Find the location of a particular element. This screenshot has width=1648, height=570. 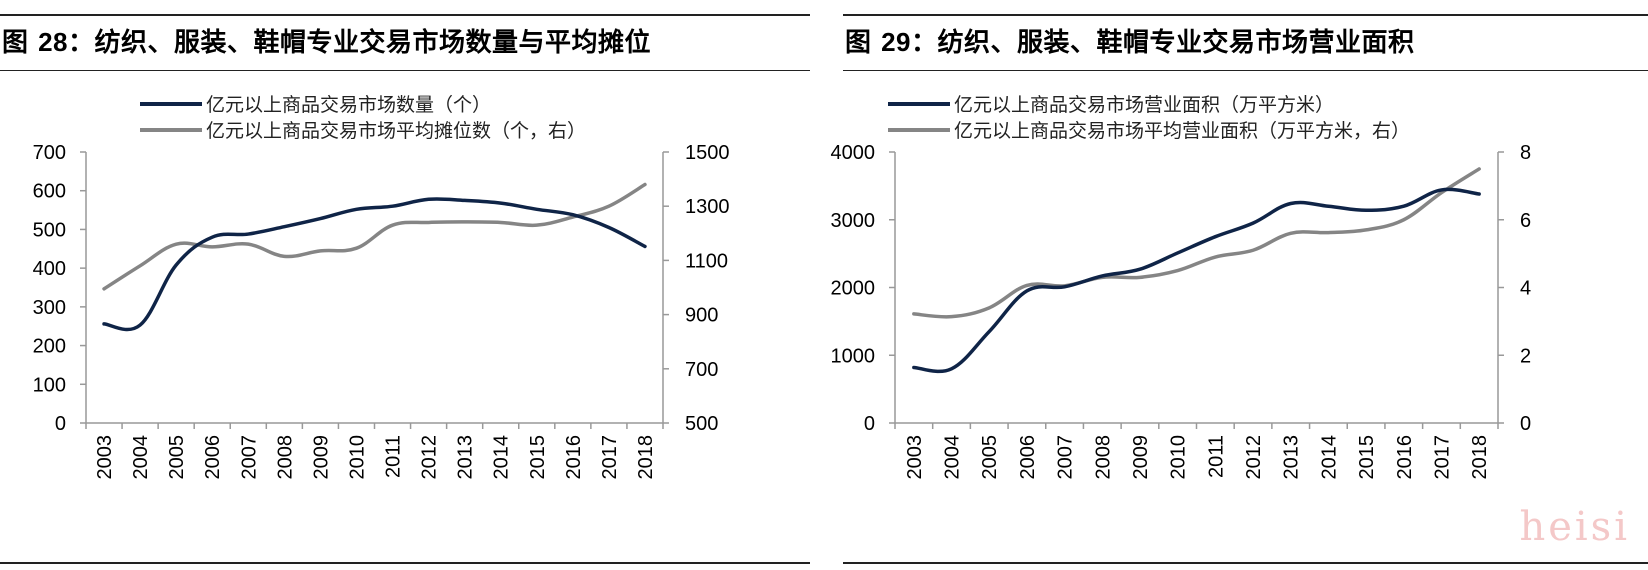

y-left-tick-label: 3000 is located at coordinates (853, 221).